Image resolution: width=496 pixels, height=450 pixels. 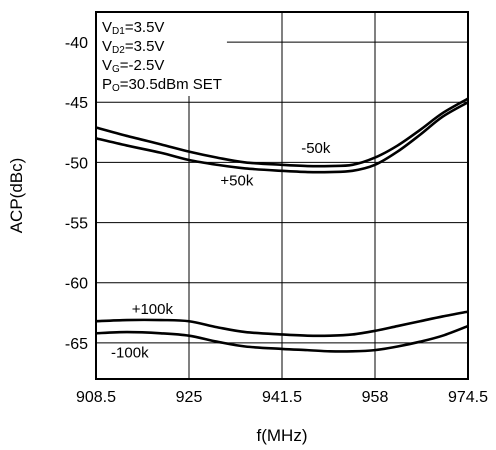 I want to click on y-tick-label: -55, so click(x=76, y=224).